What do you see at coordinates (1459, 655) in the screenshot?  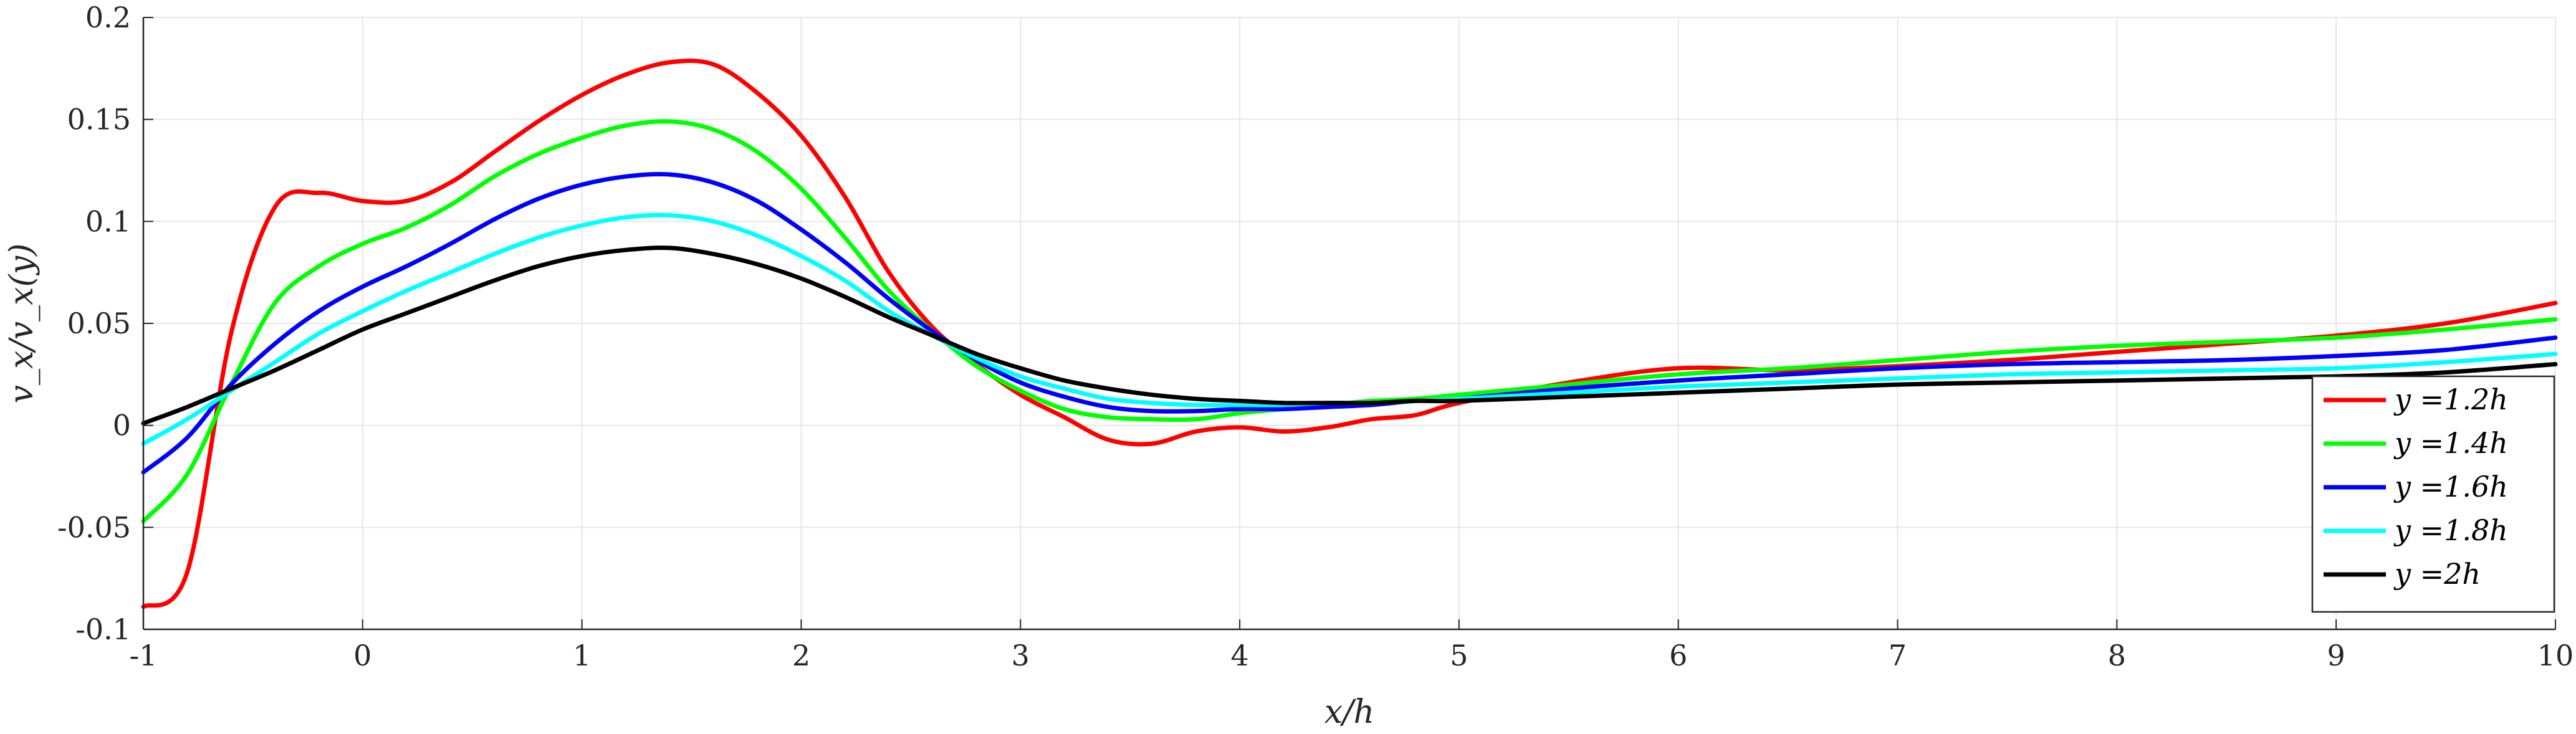 I see `x-tick-label: 5` at bounding box center [1459, 655].